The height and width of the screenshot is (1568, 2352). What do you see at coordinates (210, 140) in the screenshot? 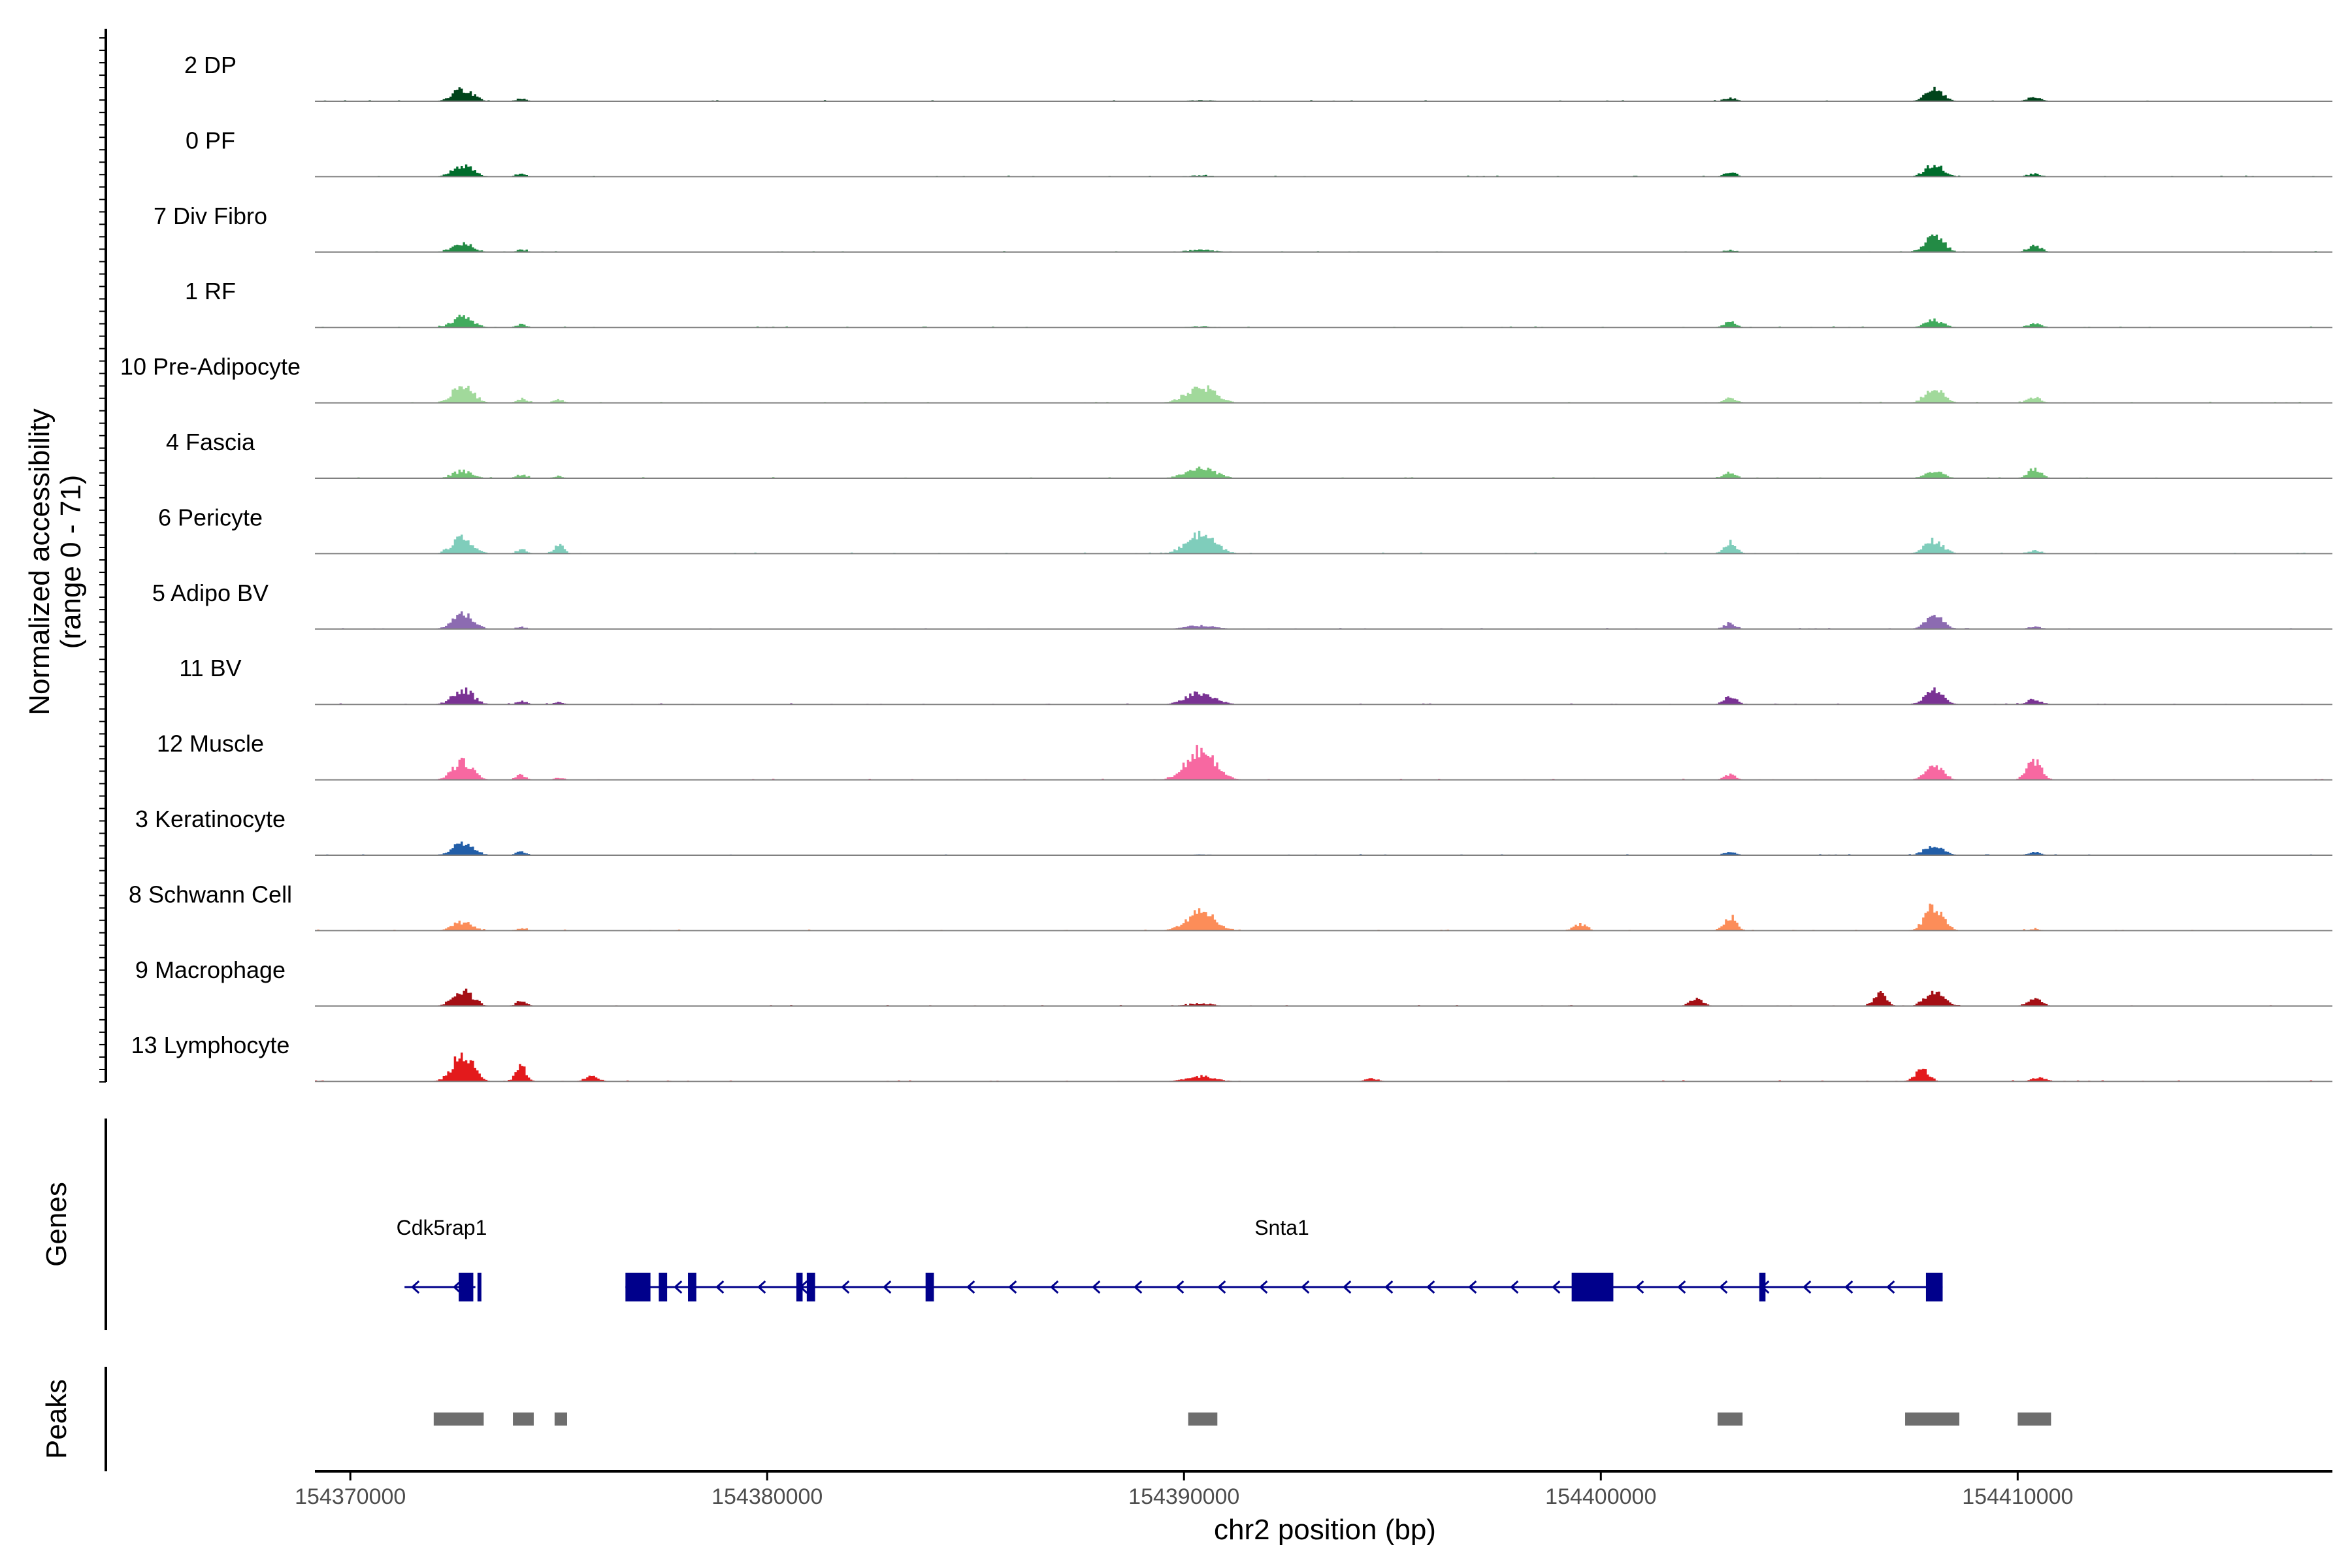
I see `track-label: 0 PF` at bounding box center [210, 140].